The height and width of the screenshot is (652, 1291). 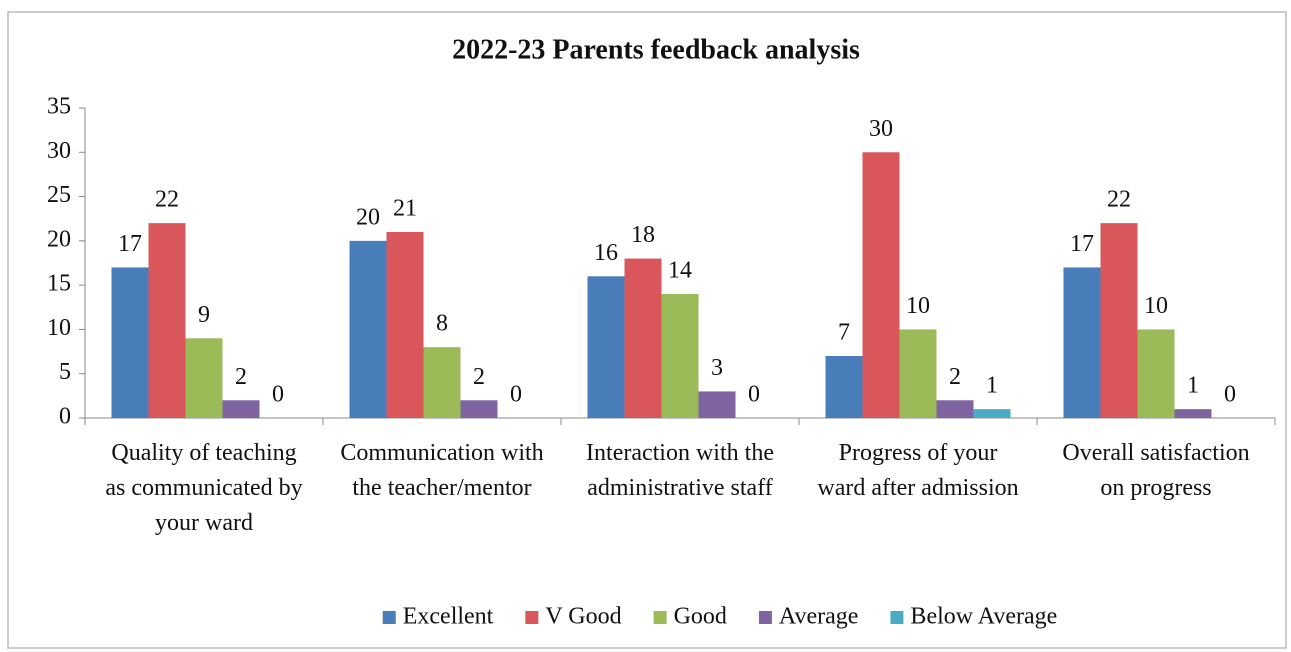 What do you see at coordinates (59, 107) in the screenshot?
I see `y-tick-label: 35` at bounding box center [59, 107].